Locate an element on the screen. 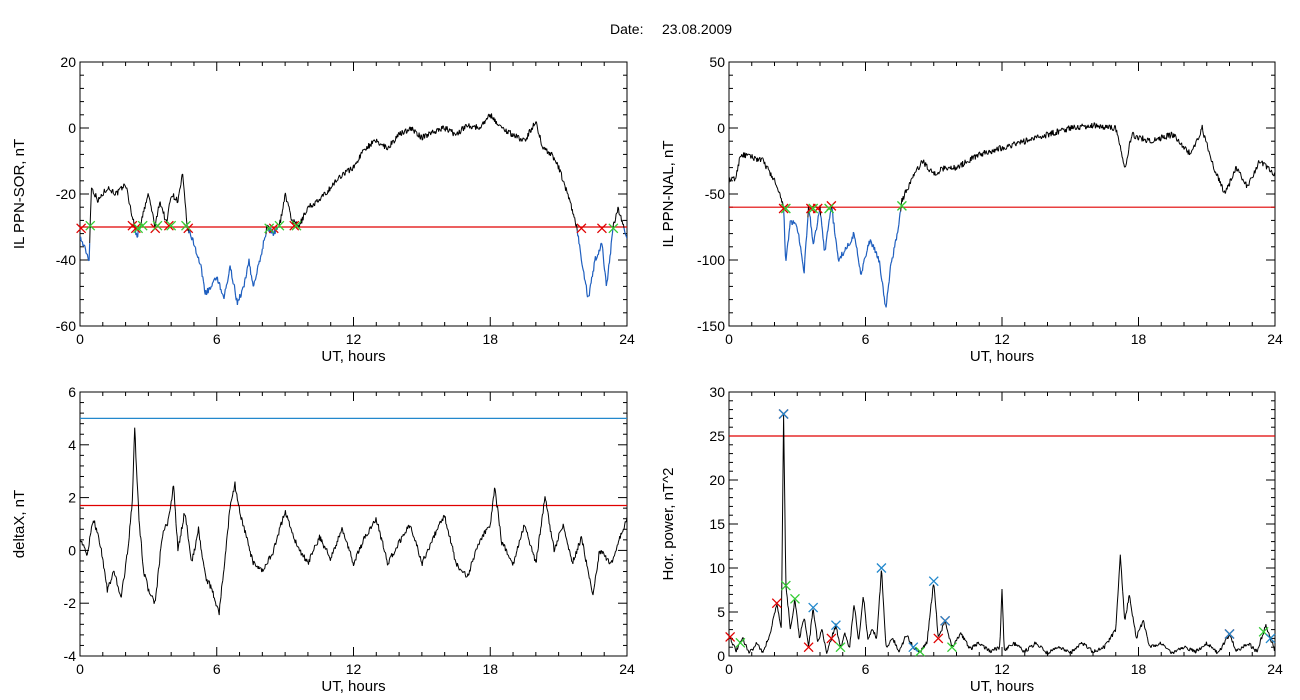 This screenshot has height=700, width=1300. y-axis-title: deltaX, nT is located at coordinates (19, 524).